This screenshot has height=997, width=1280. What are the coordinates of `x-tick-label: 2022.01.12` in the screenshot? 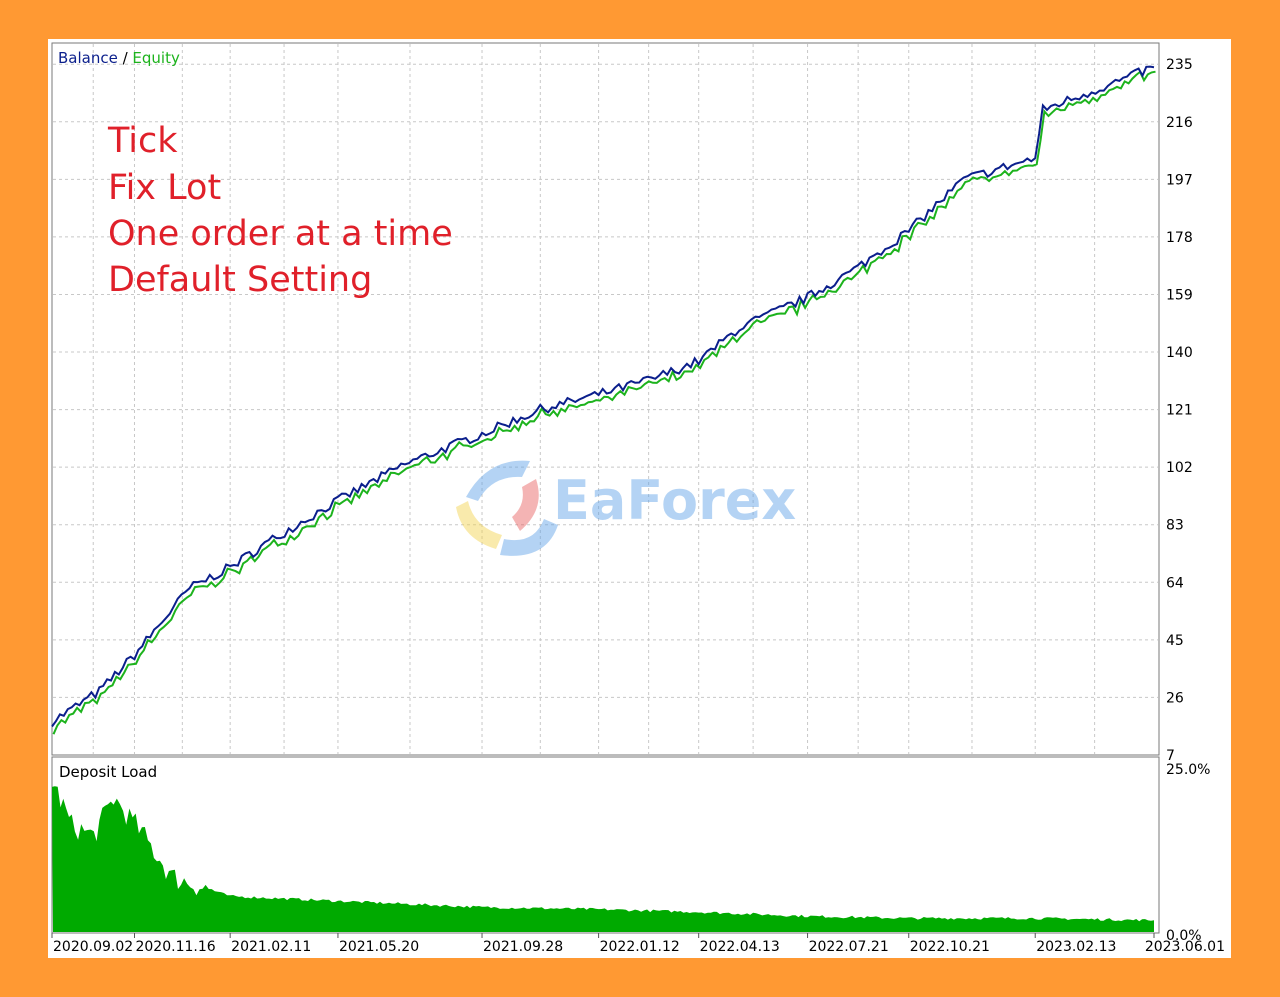 It's located at (640, 947).